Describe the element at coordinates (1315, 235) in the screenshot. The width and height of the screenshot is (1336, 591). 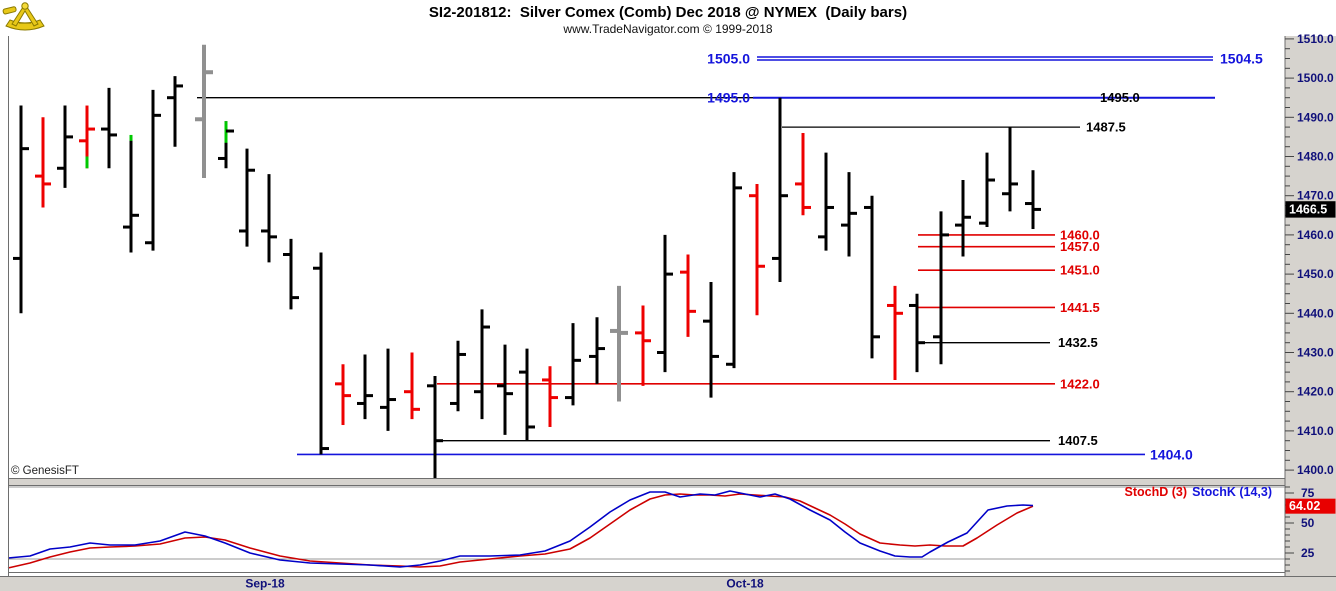
I see `price-axis-label: 1460.0` at that location.